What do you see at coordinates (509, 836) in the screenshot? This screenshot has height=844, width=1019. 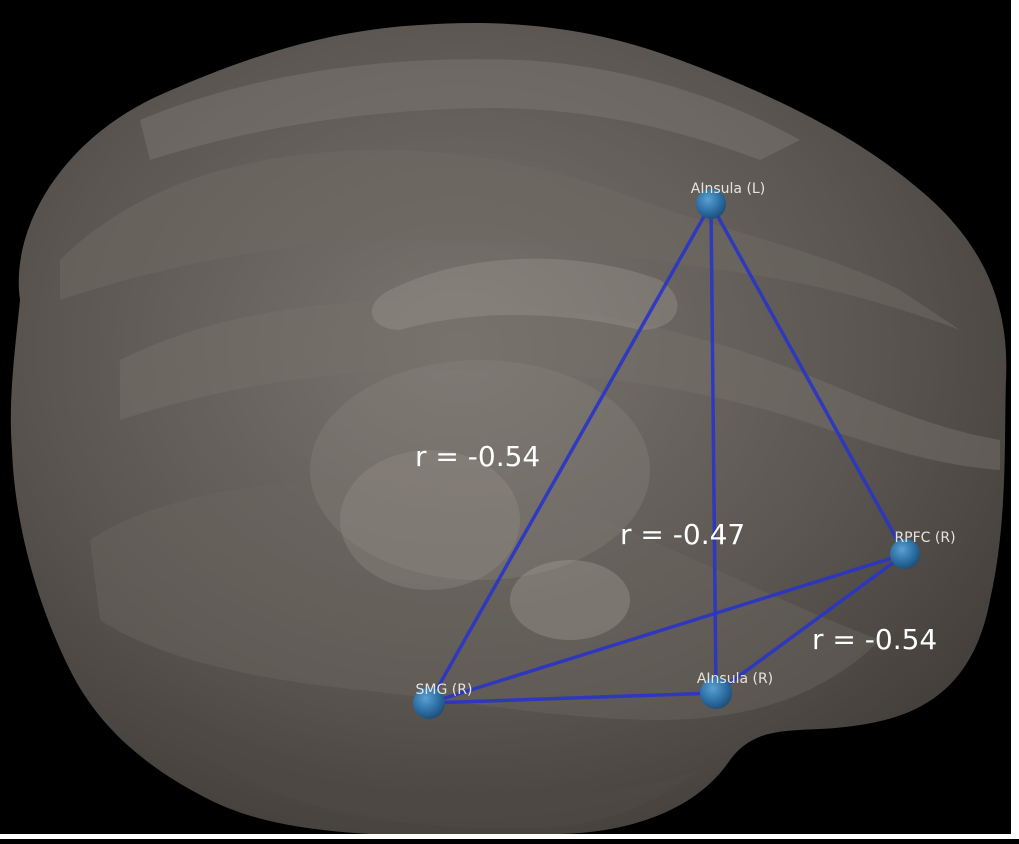 I see `white-frame-bottom` at bounding box center [509, 836].